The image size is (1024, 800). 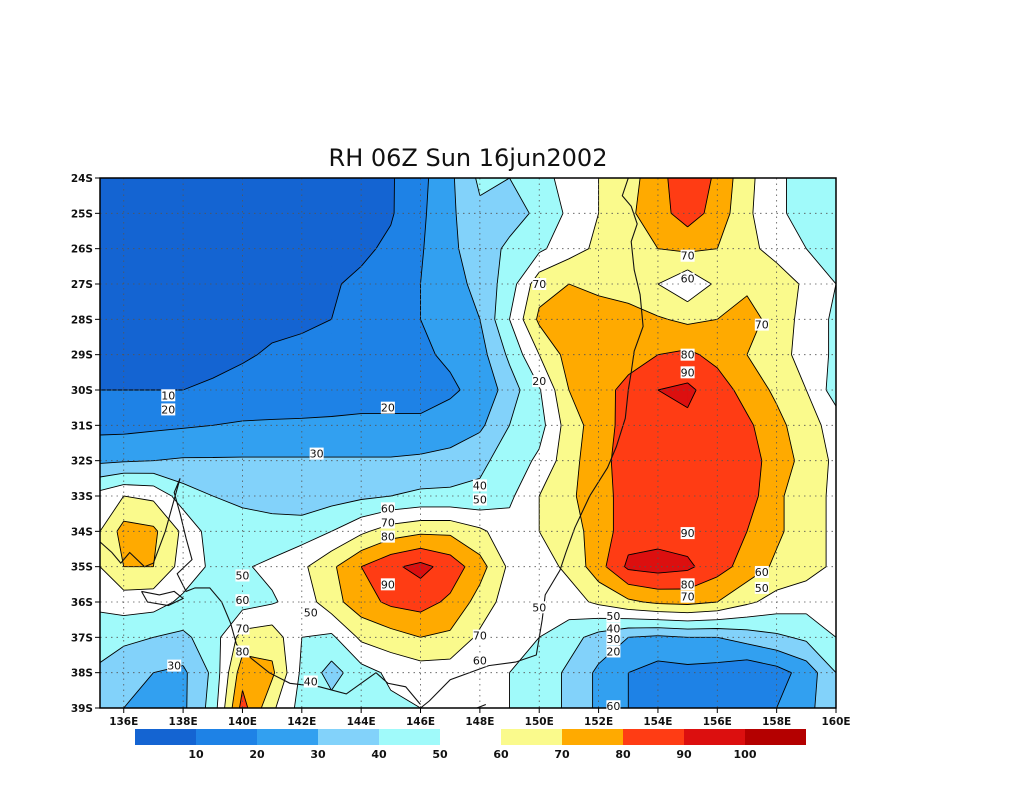 What do you see at coordinates (479, 722) in the screenshot?
I see `x-tick-label: 148E` at bounding box center [479, 722].